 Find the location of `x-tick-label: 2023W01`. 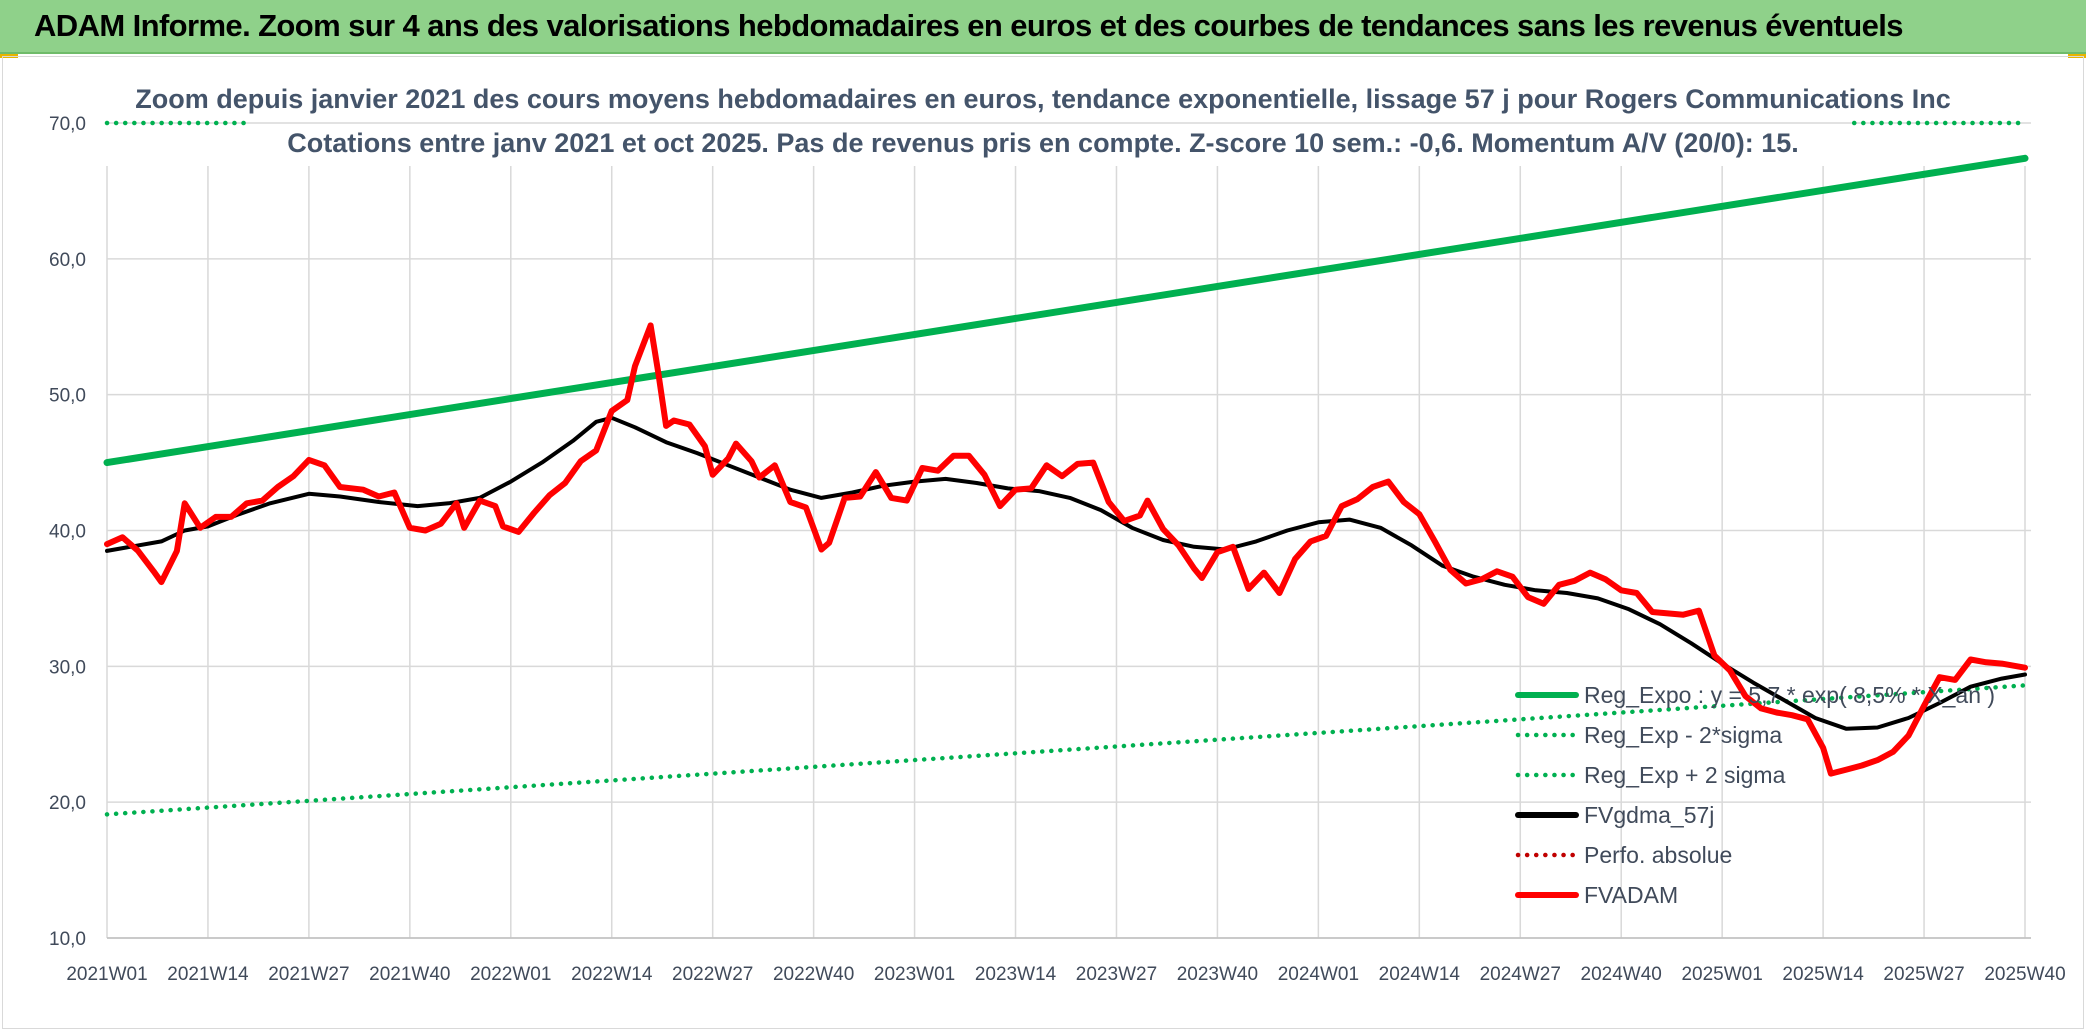

x-tick-label: 2023W01 is located at coordinates (914, 974).